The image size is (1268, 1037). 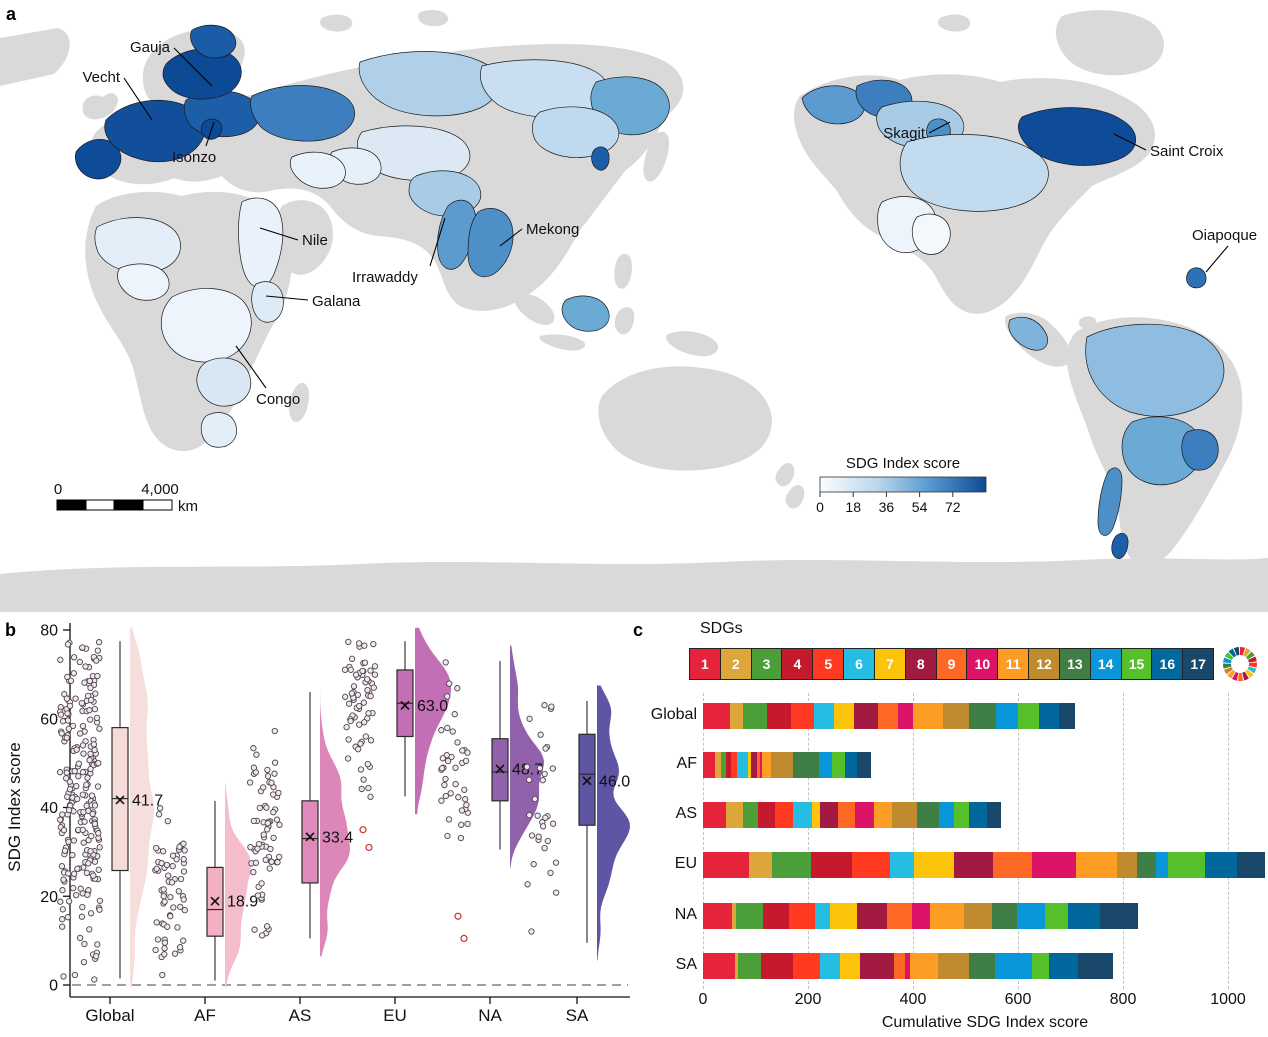 I want to click on basin-label-galana: Galana, so click(x=336, y=301).